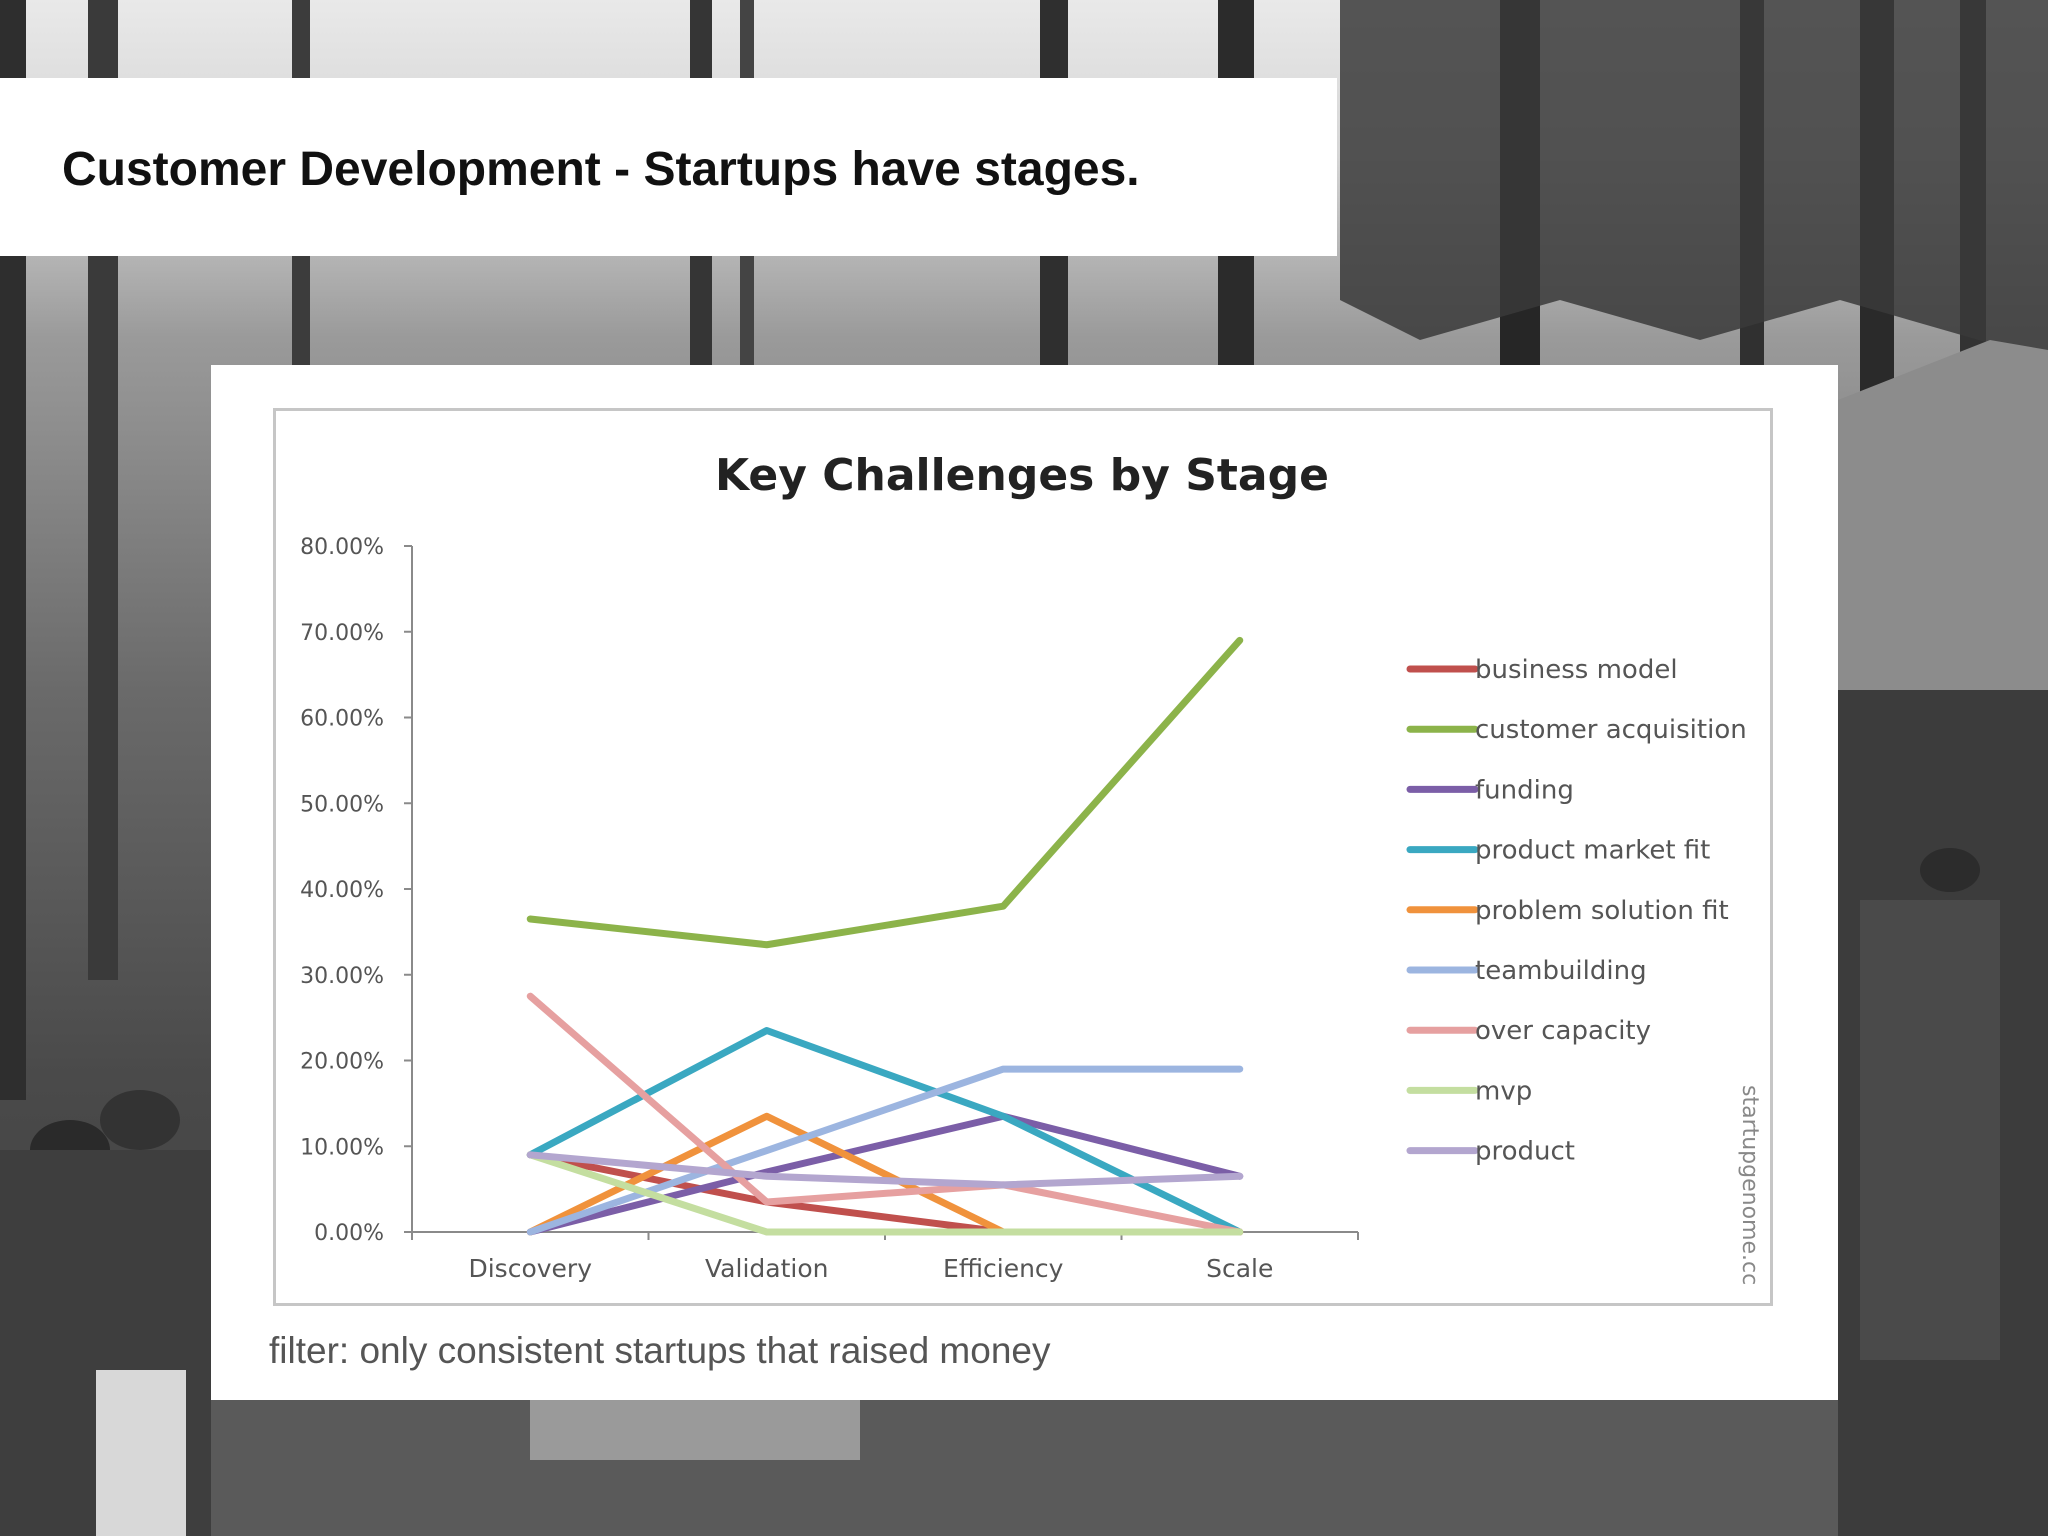 The width and height of the screenshot is (2048, 1536). Describe the element at coordinates (342, 890) in the screenshot. I see `y-tick-label: 40.00%` at that location.